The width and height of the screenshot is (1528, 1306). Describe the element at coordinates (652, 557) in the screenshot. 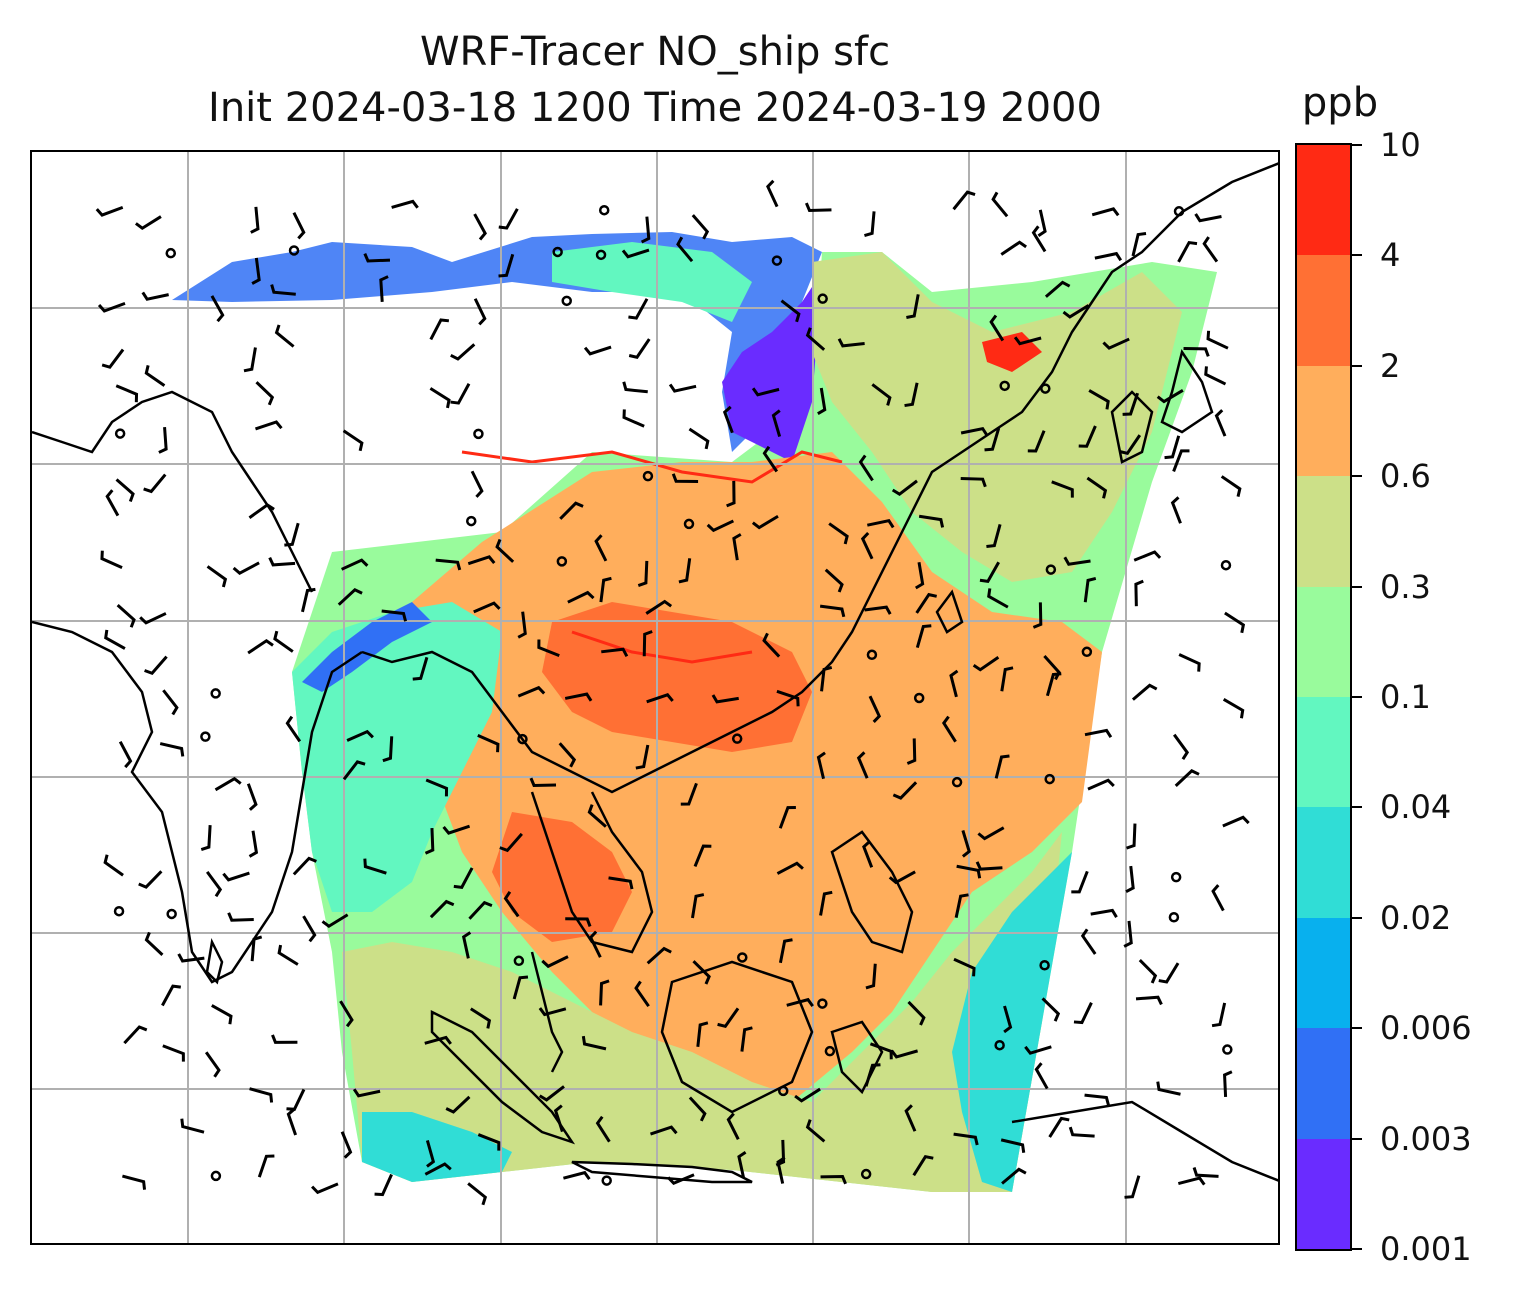

I see `field-center-red-line` at that location.